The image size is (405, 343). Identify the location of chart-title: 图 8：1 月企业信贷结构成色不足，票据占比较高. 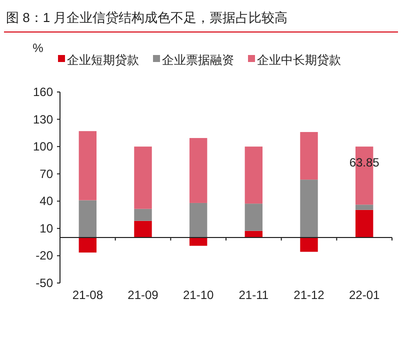
(147, 17).